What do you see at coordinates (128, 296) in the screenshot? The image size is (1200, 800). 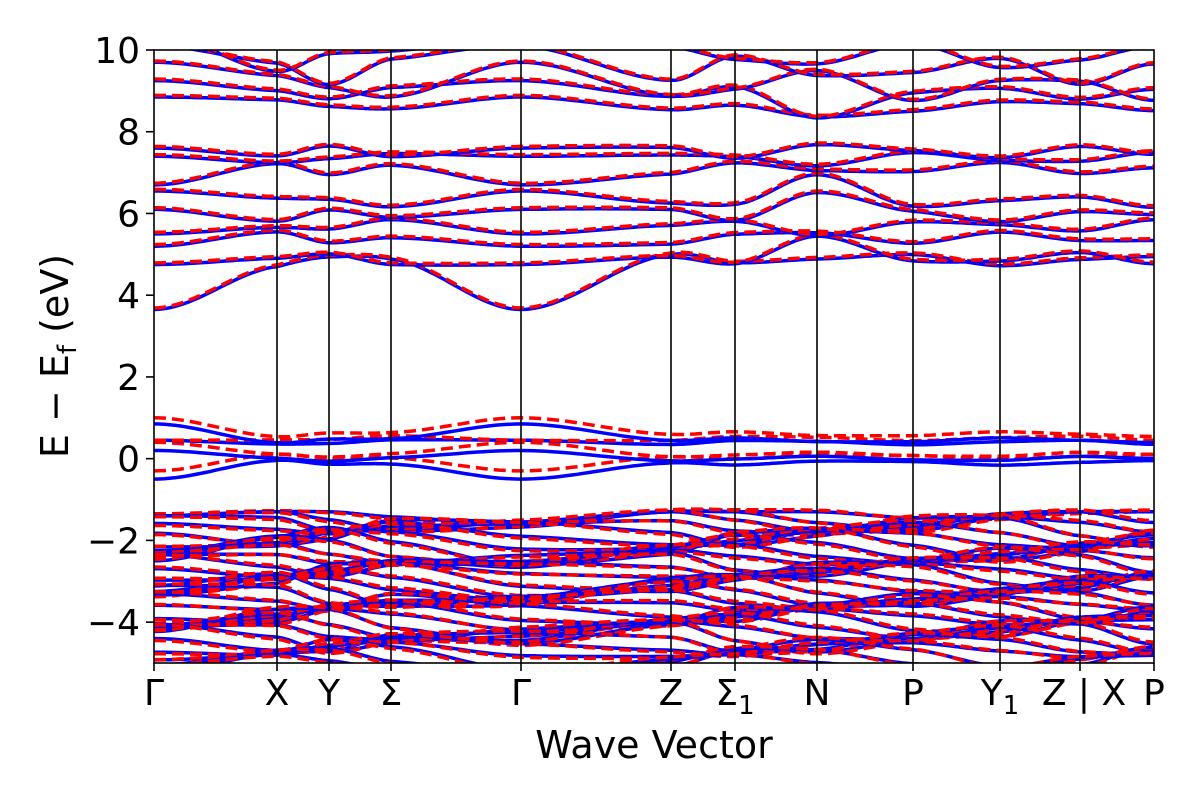 I see `y-tick-label: 4` at bounding box center [128, 296].